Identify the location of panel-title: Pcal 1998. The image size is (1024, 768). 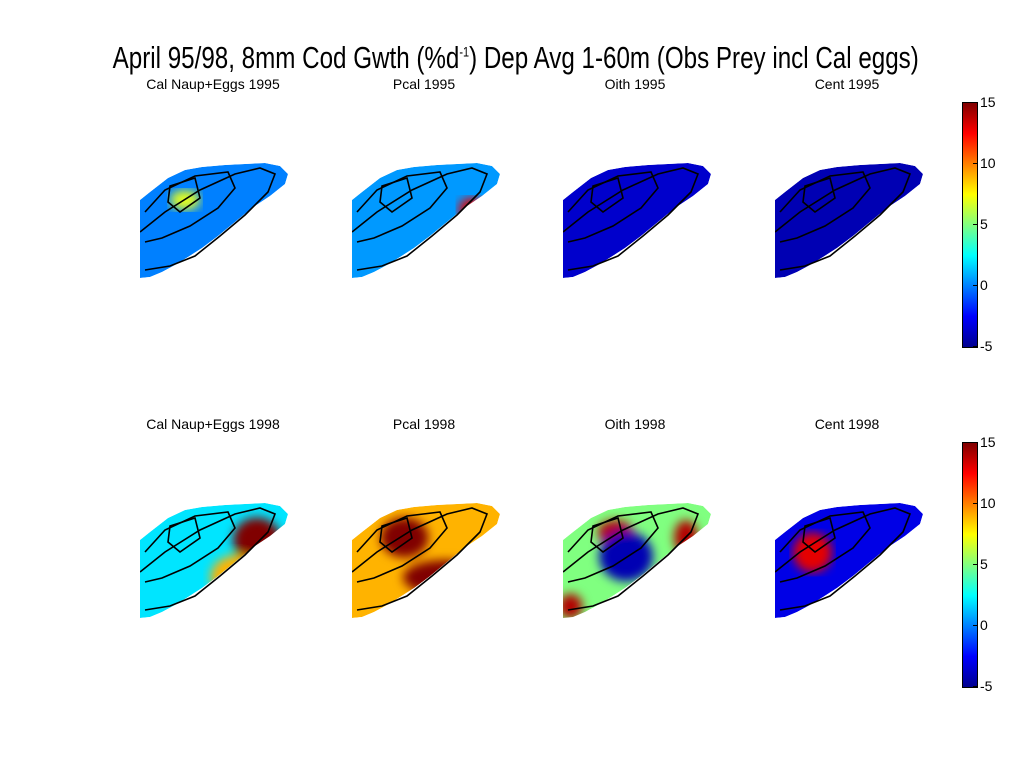
(424, 424).